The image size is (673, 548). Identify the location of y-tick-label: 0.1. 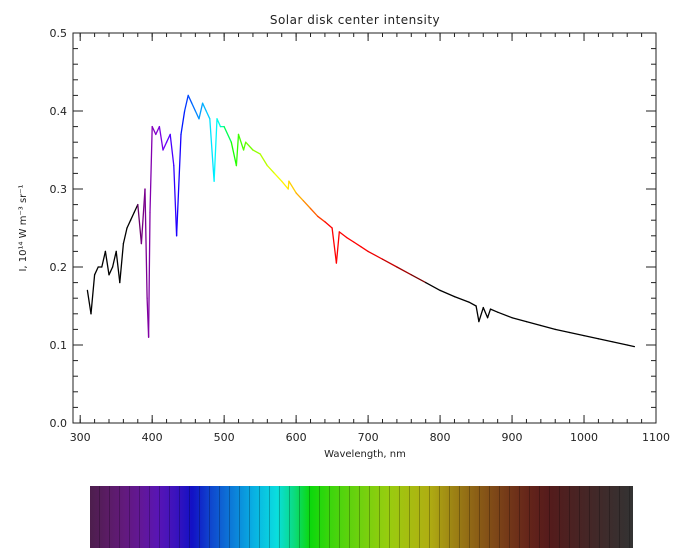
(59, 345).